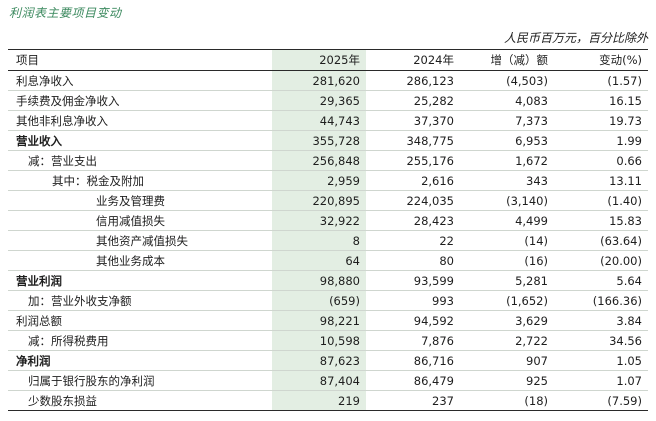  I want to click on value-change: (1,652), so click(507, 300).